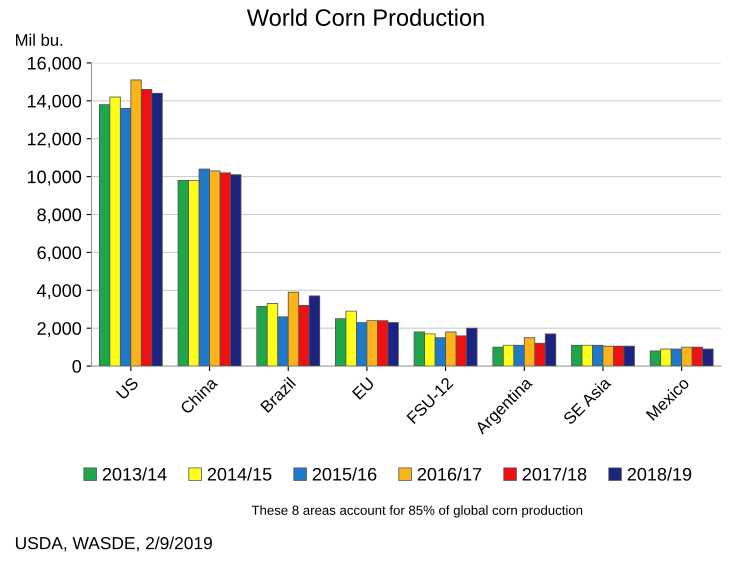  What do you see at coordinates (55, 102) in the screenshot?
I see `y-tick-label: 14,000` at bounding box center [55, 102].